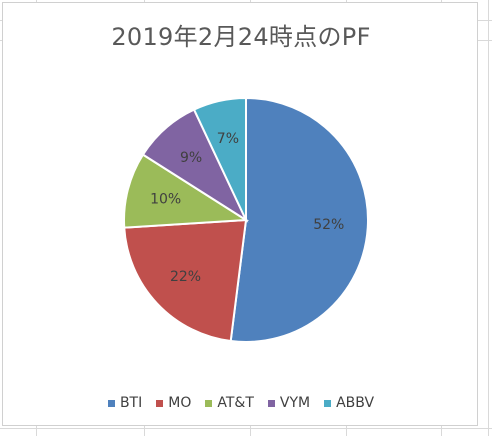 This screenshot has width=492, height=436. I want to click on legend-item-bti: BTI, so click(125, 403).